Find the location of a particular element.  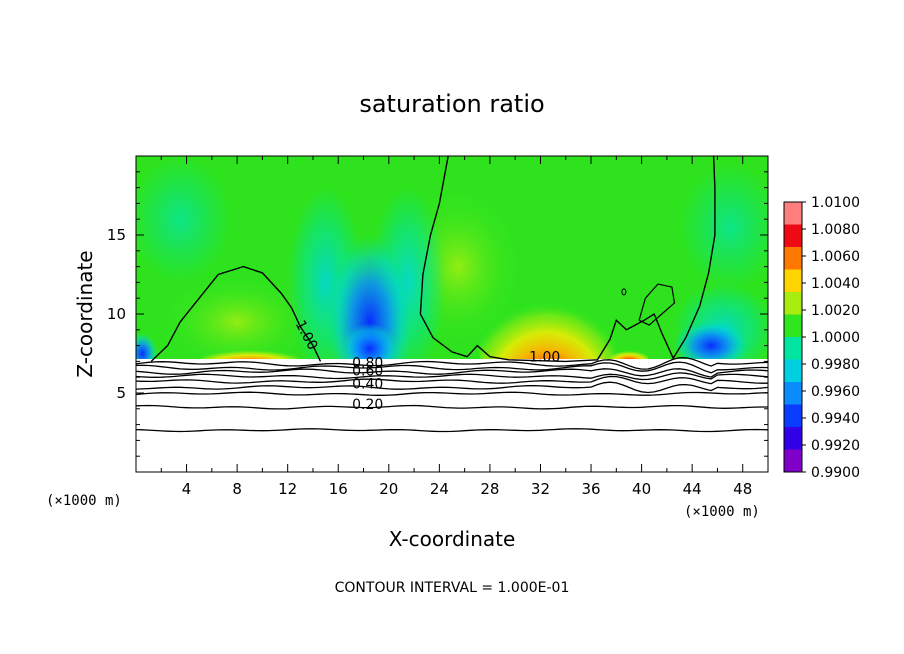

contour-label: 0.20 is located at coordinates (367, 405).